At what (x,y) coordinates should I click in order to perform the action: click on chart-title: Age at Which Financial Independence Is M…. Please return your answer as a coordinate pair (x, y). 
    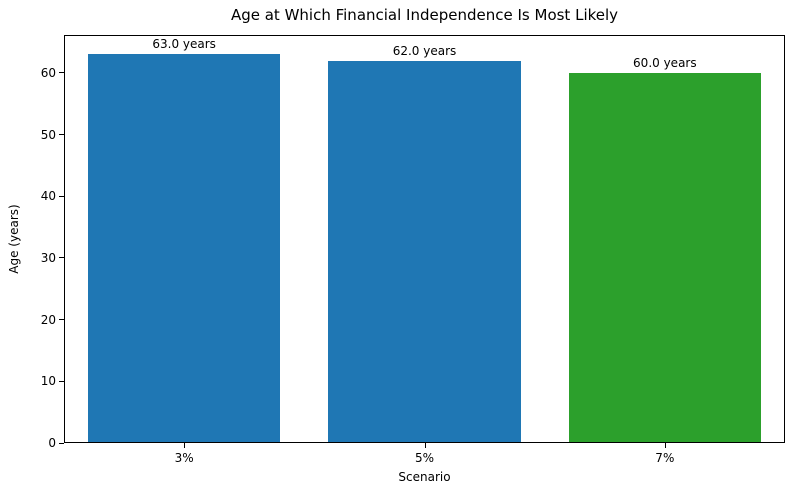
    Looking at the image, I should click on (424, 15).